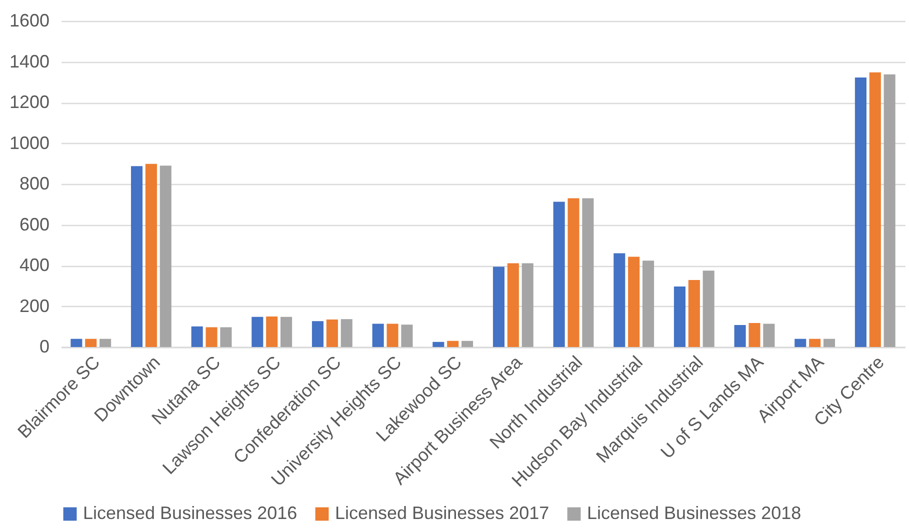  What do you see at coordinates (34, 224) in the screenshot?
I see `y-tick-label: 600` at bounding box center [34, 224].